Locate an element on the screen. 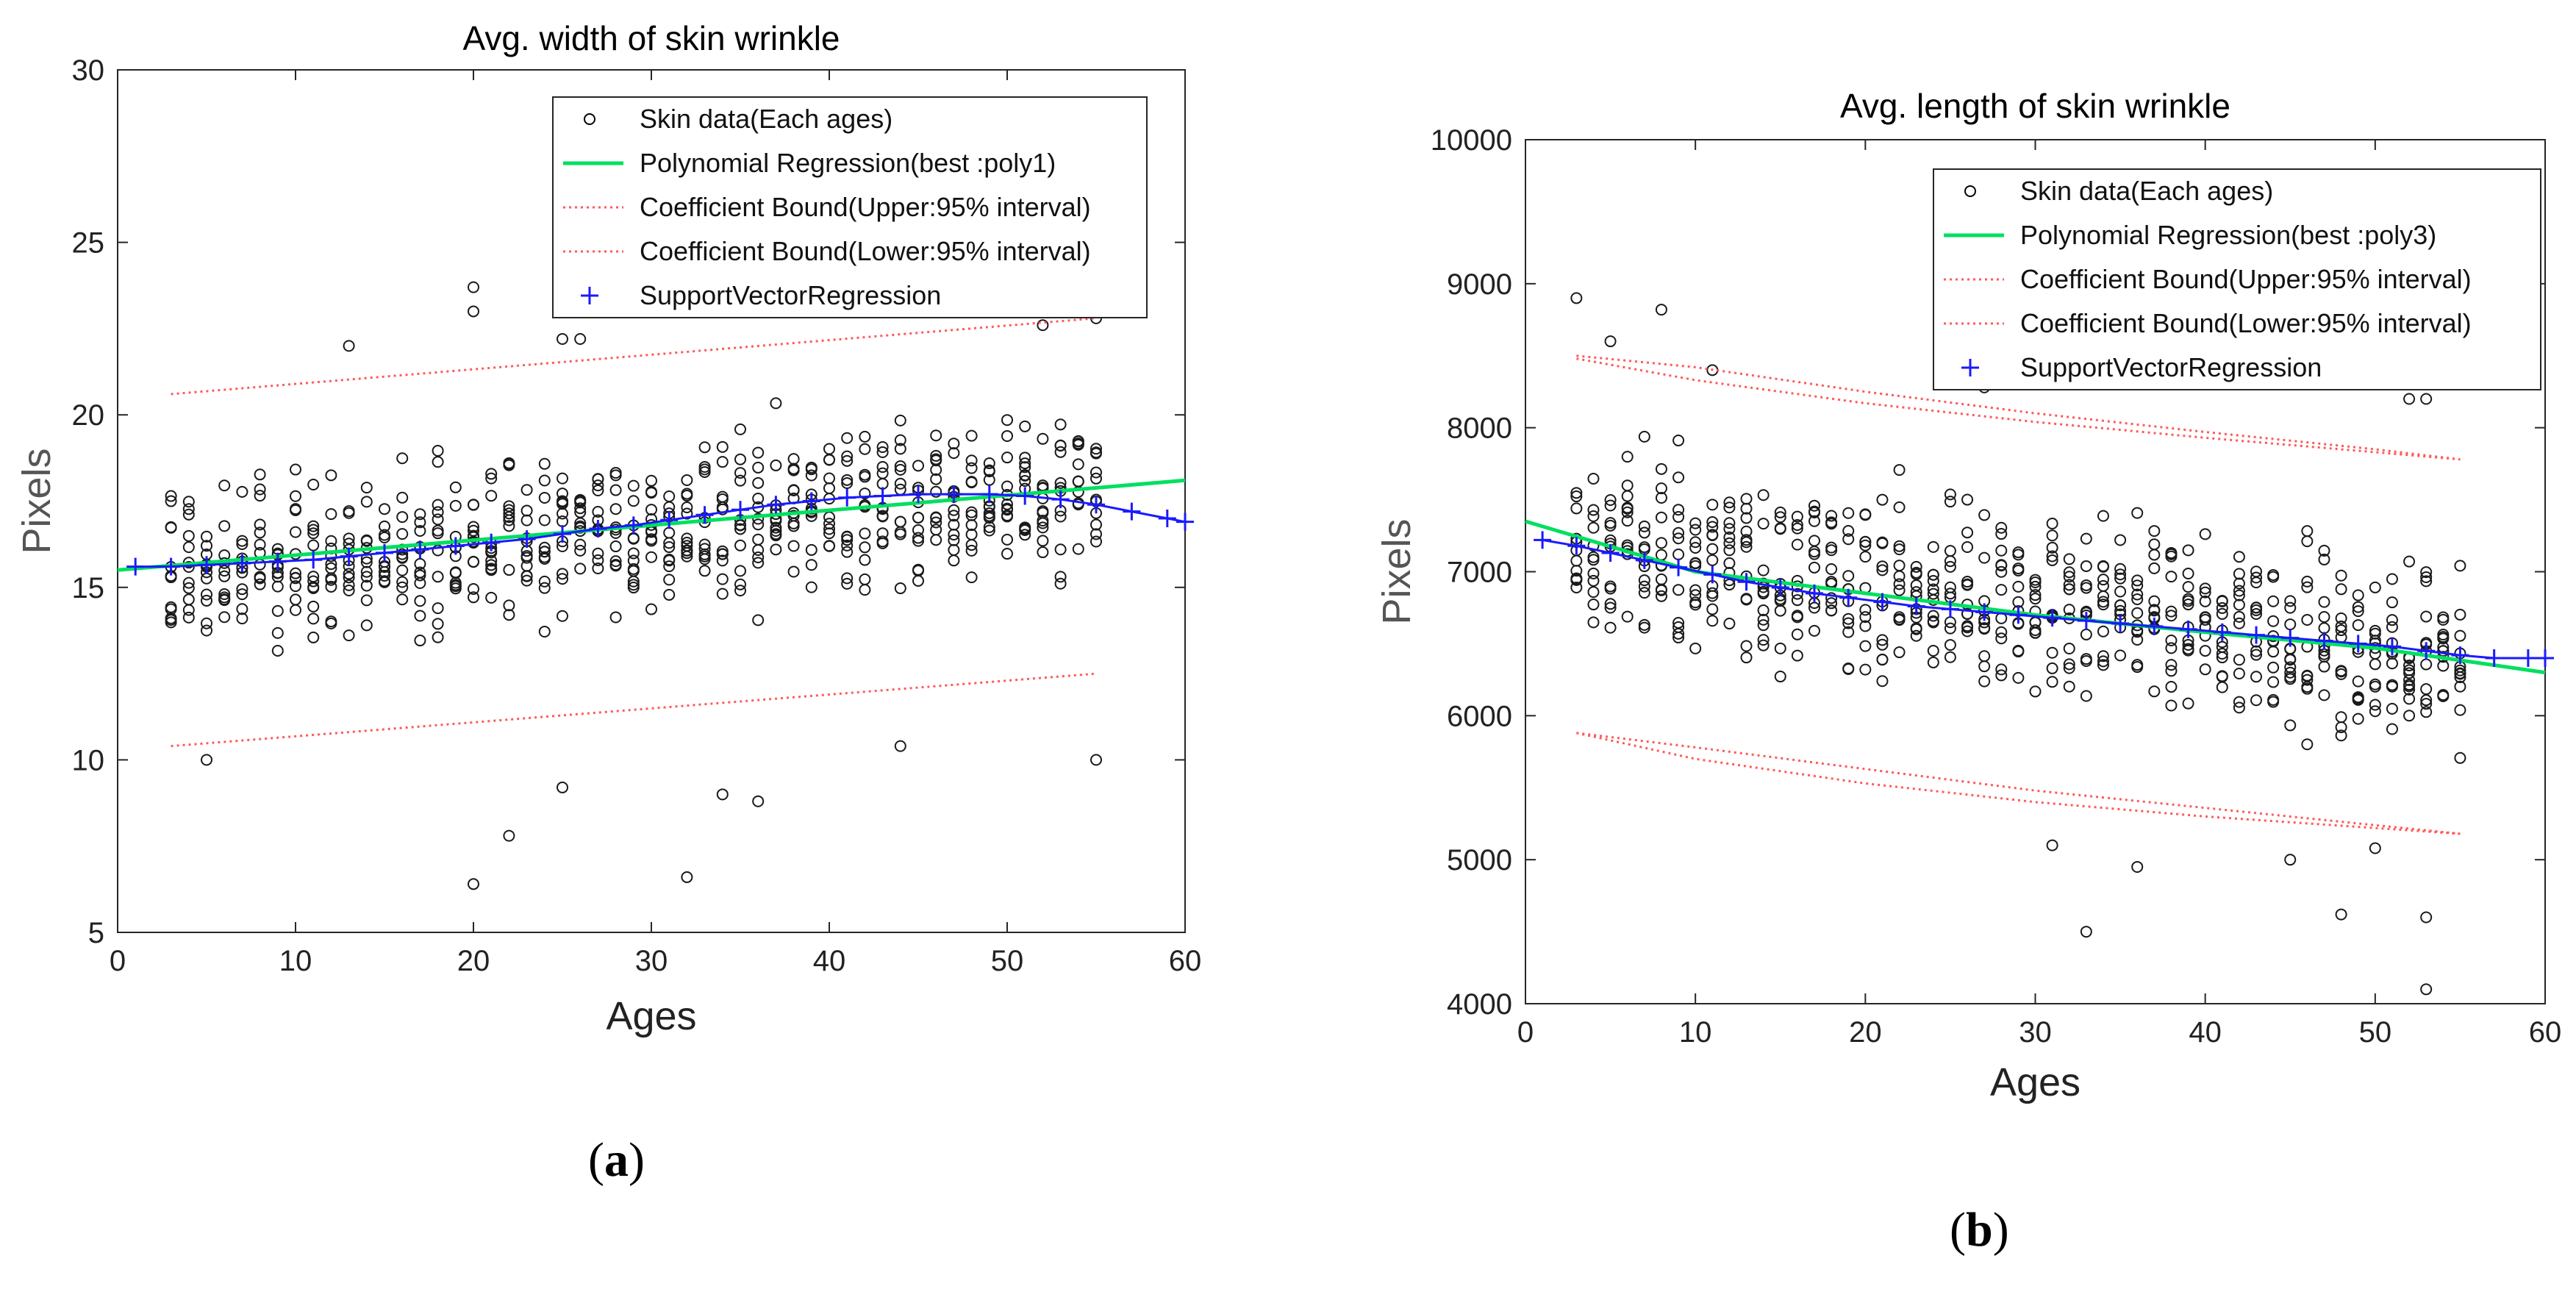  chart-b-y-tick-label: 5000 is located at coordinates (1479, 860).